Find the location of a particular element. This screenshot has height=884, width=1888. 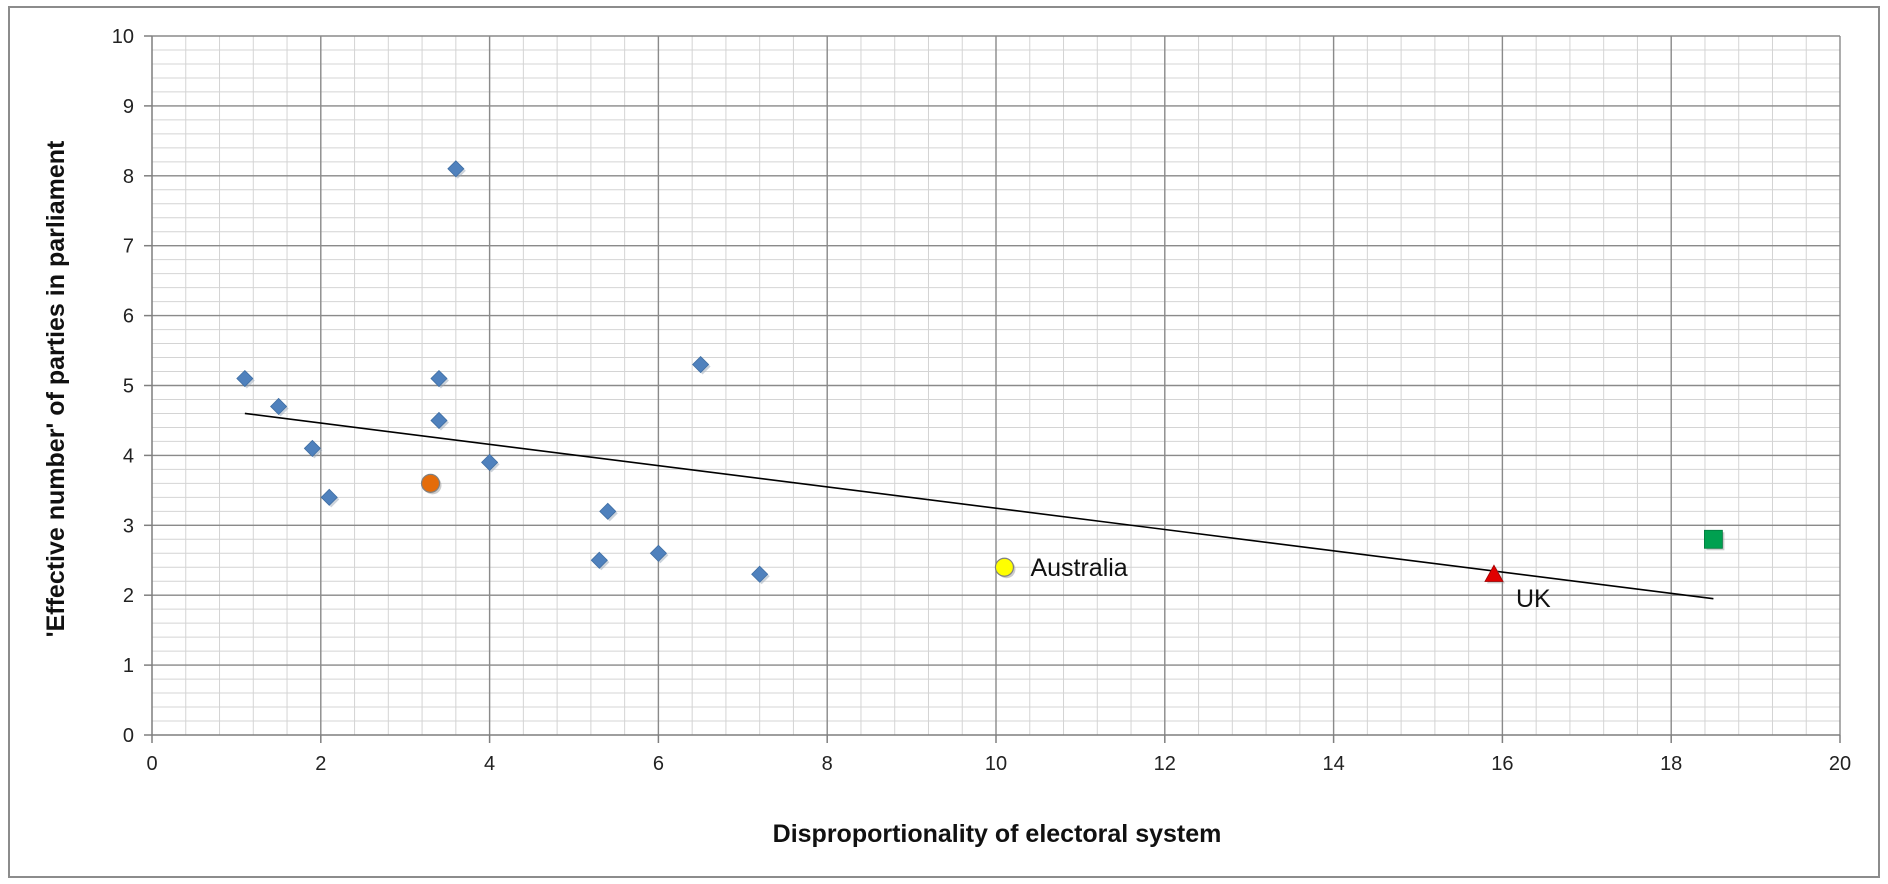

data-point-uk is located at coordinates (1494, 573).